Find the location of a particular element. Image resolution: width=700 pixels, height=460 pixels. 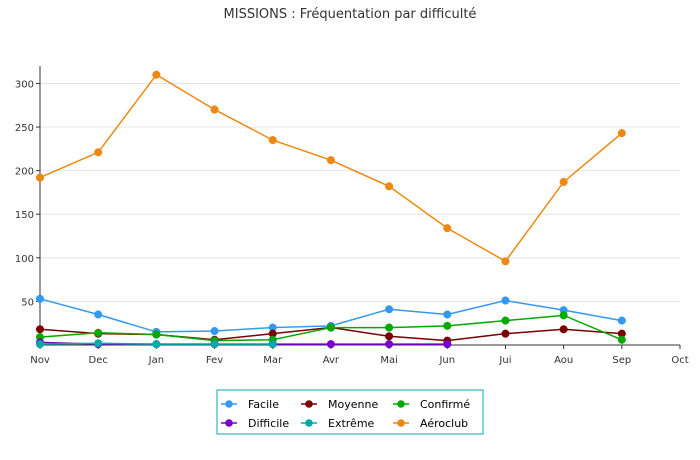

legend-item: Confirmé is located at coordinates (431, 404).